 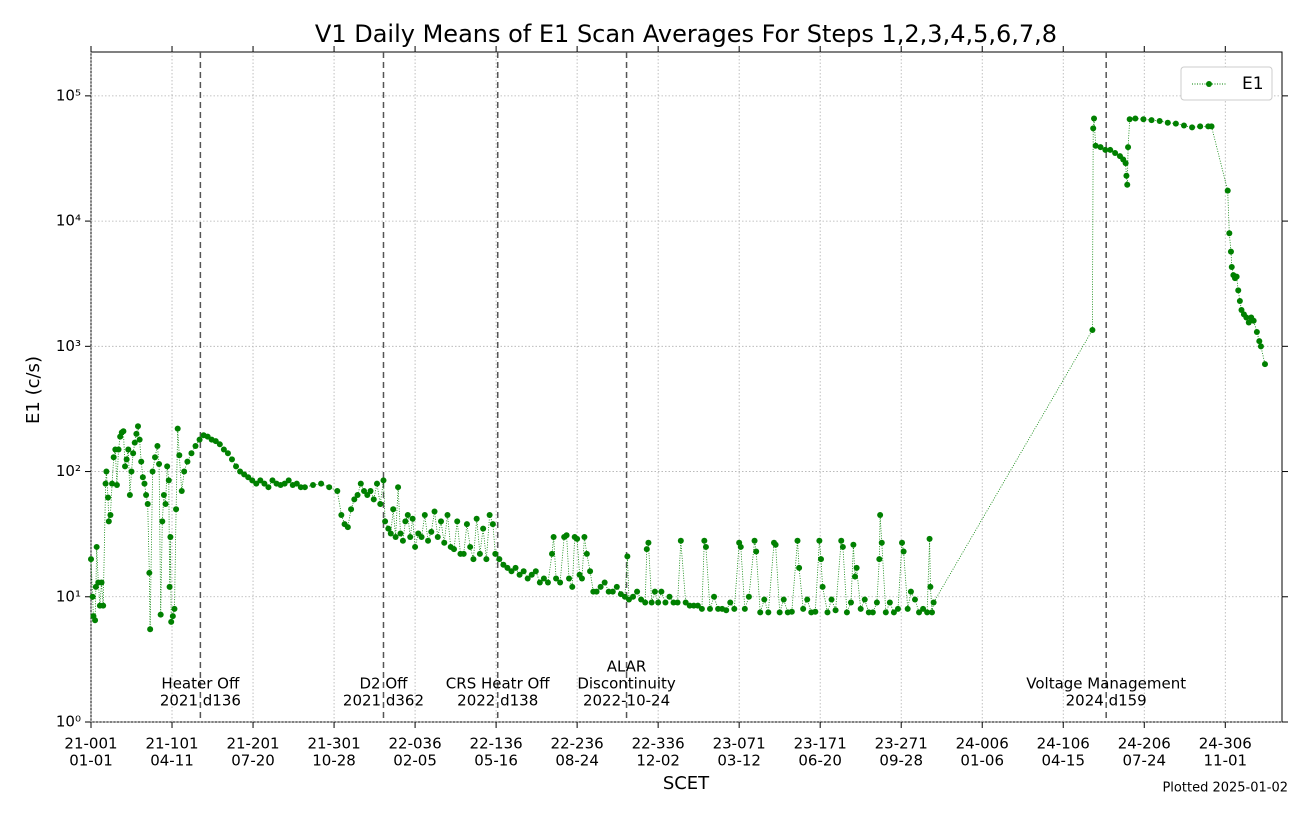 I want to click on x-tick-label: 22-336, so click(x=658, y=744).